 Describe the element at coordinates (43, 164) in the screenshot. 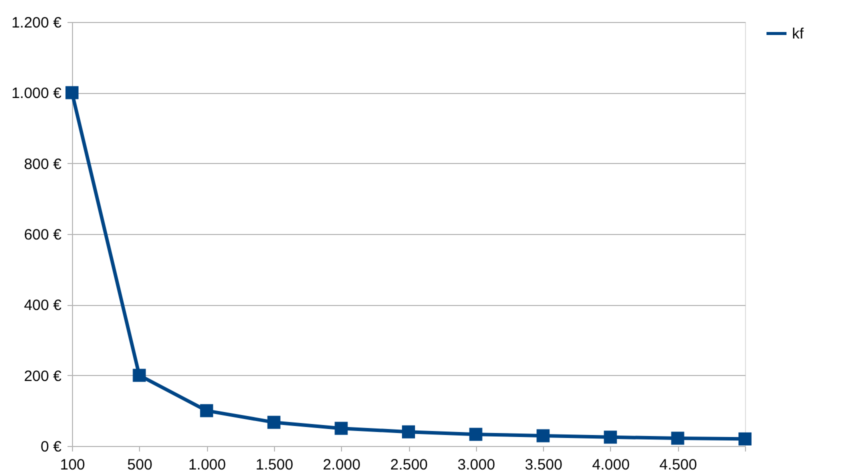

I see `y-tick-label: 800 €` at that location.